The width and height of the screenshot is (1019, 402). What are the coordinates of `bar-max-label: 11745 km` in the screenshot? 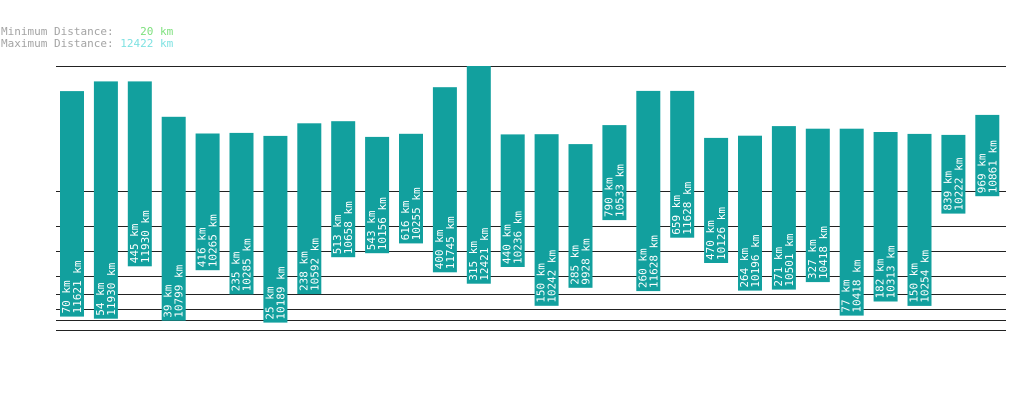 It's located at (450, 242).